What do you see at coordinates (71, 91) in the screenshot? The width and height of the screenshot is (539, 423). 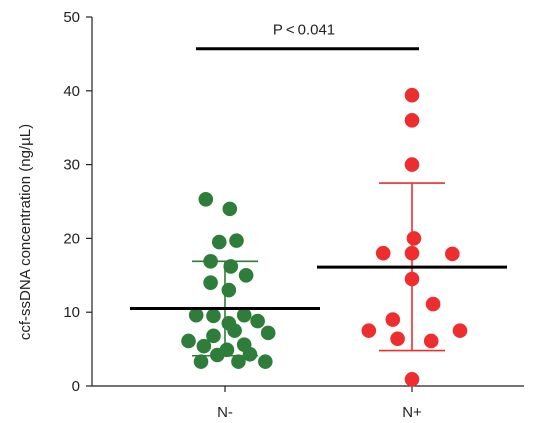 I see `y-tick-label: 40` at bounding box center [71, 91].